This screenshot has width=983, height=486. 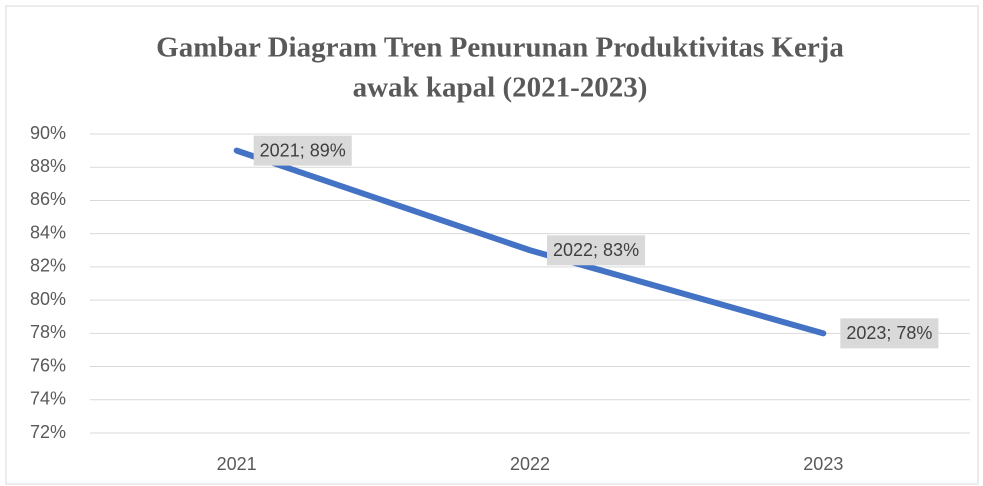 What do you see at coordinates (48, 199) in the screenshot?
I see `y-tick-label: 86%` at bounding box center [48, 199].